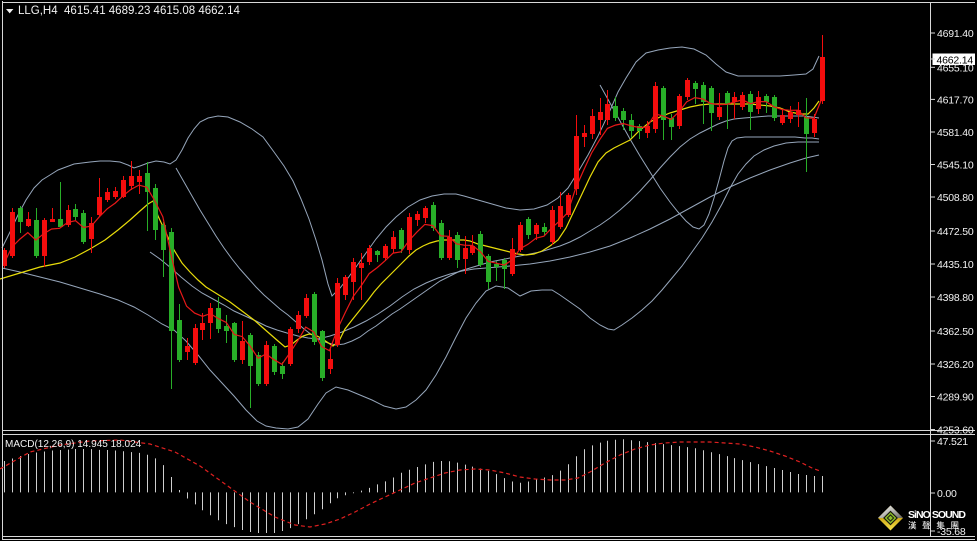 The height and width of the screenshot is (541, 977). Describe the element at coordinates (947, 494) in the screenshot. I see `svg-text: 0.00` at that location.